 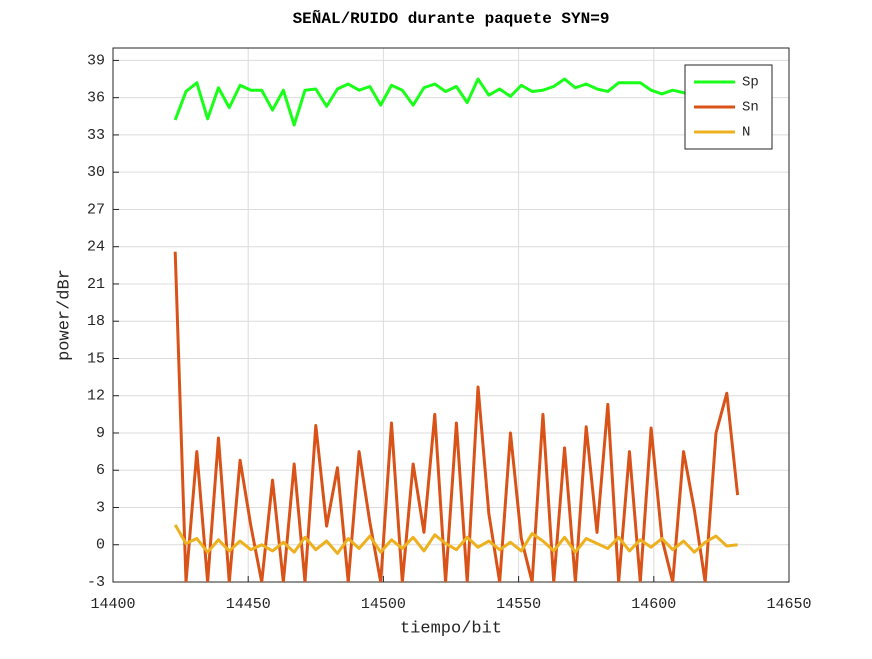 I want to click on x-tick-label: 14400, so click(x=112, y=604).